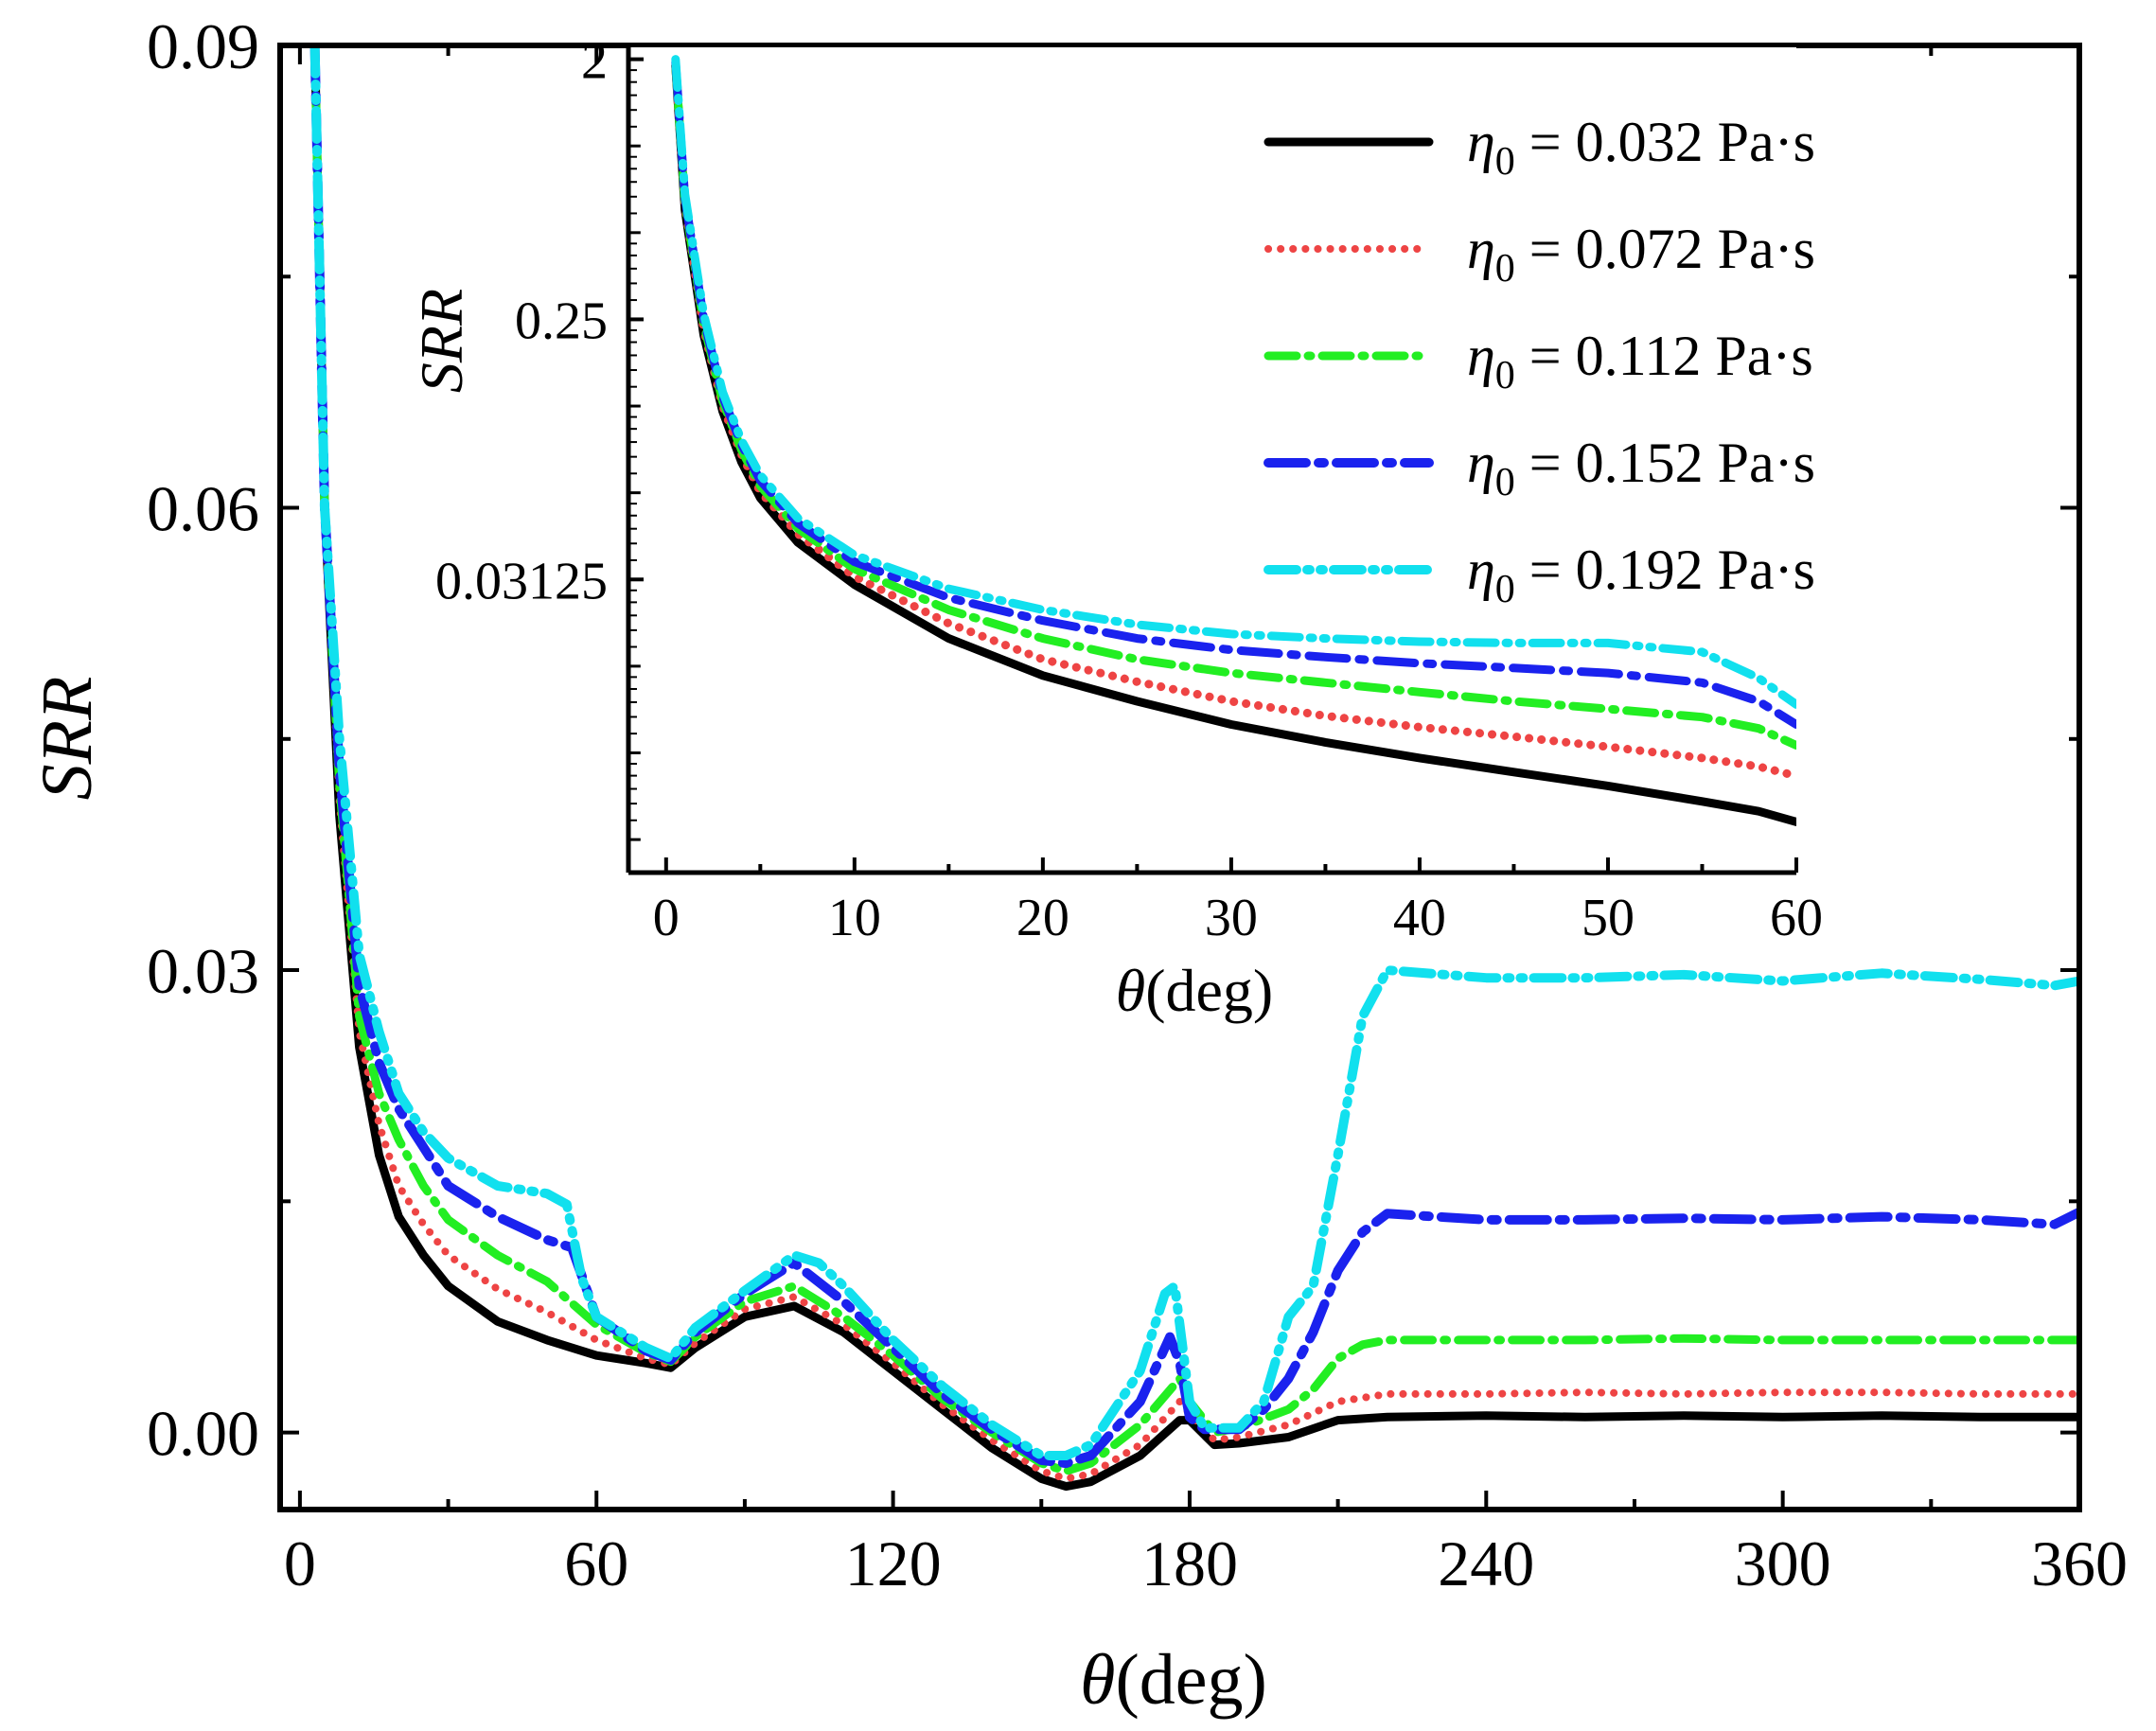 This screenshot has height=1731, width=2156. What do you see at coordinates (1640, 361) in the screenshot?
I see `legend-label-2: η0 = 0.112 Pa·s` at bounding box center [1640, 361].